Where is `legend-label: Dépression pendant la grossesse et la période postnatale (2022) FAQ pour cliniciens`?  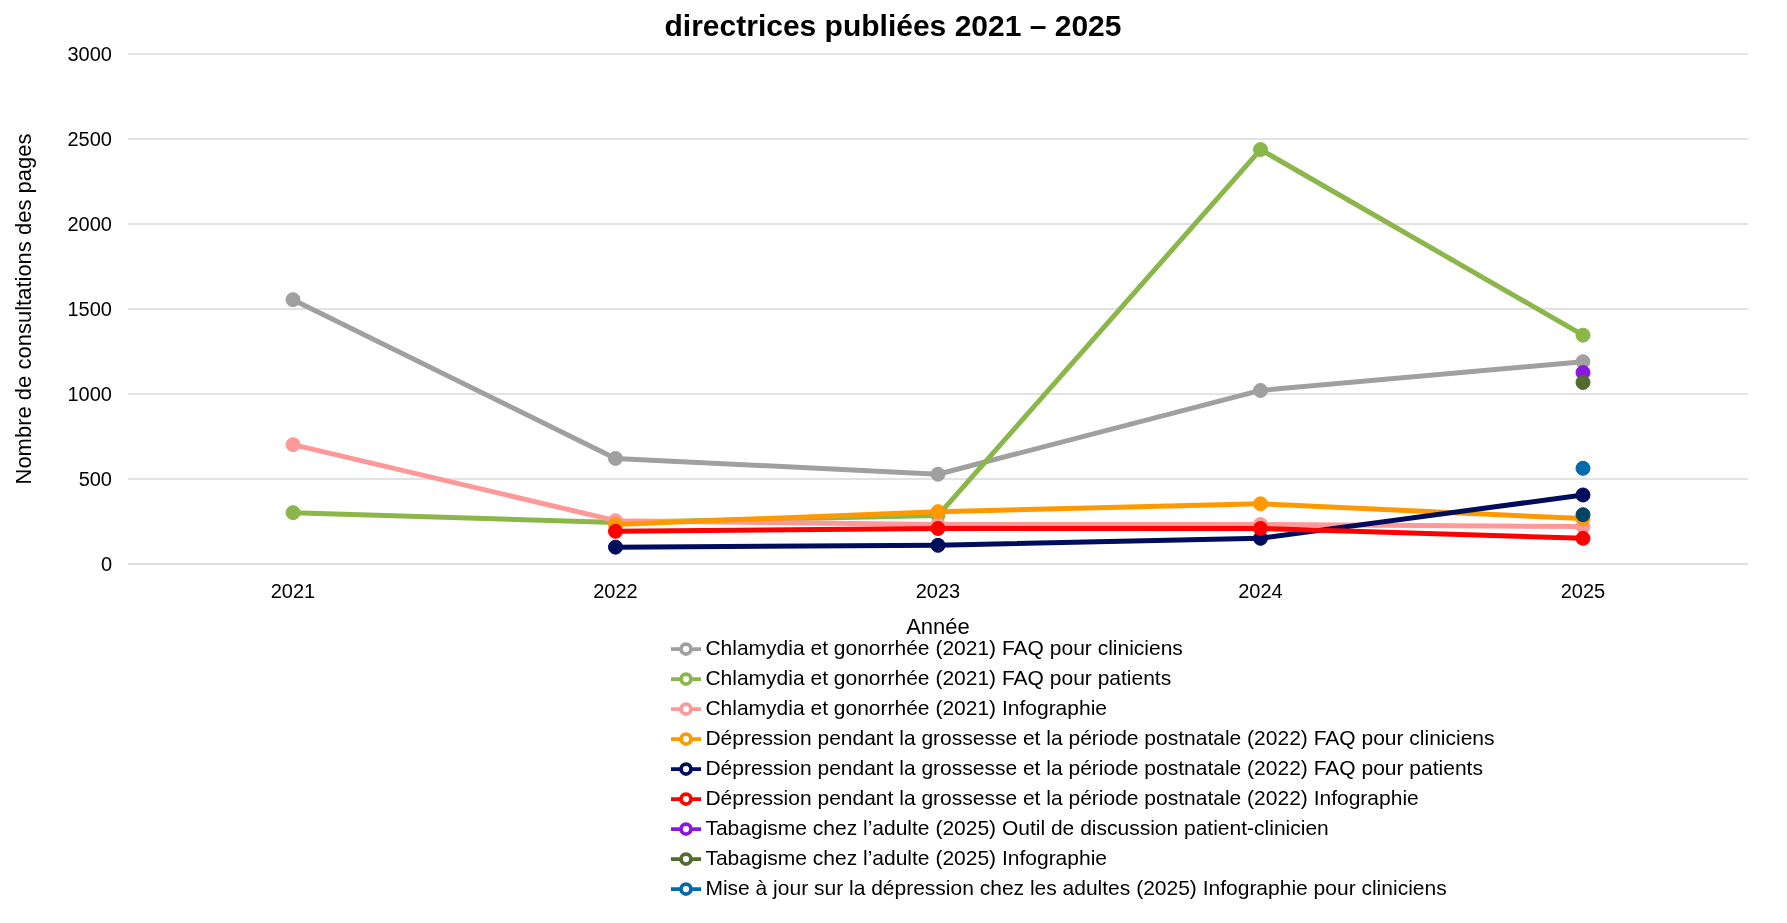 legend-label: Dépression pendant la grossesse et la période postnatale (2022) FAQ pour cliniciens is located at coordinates (1100, 737).